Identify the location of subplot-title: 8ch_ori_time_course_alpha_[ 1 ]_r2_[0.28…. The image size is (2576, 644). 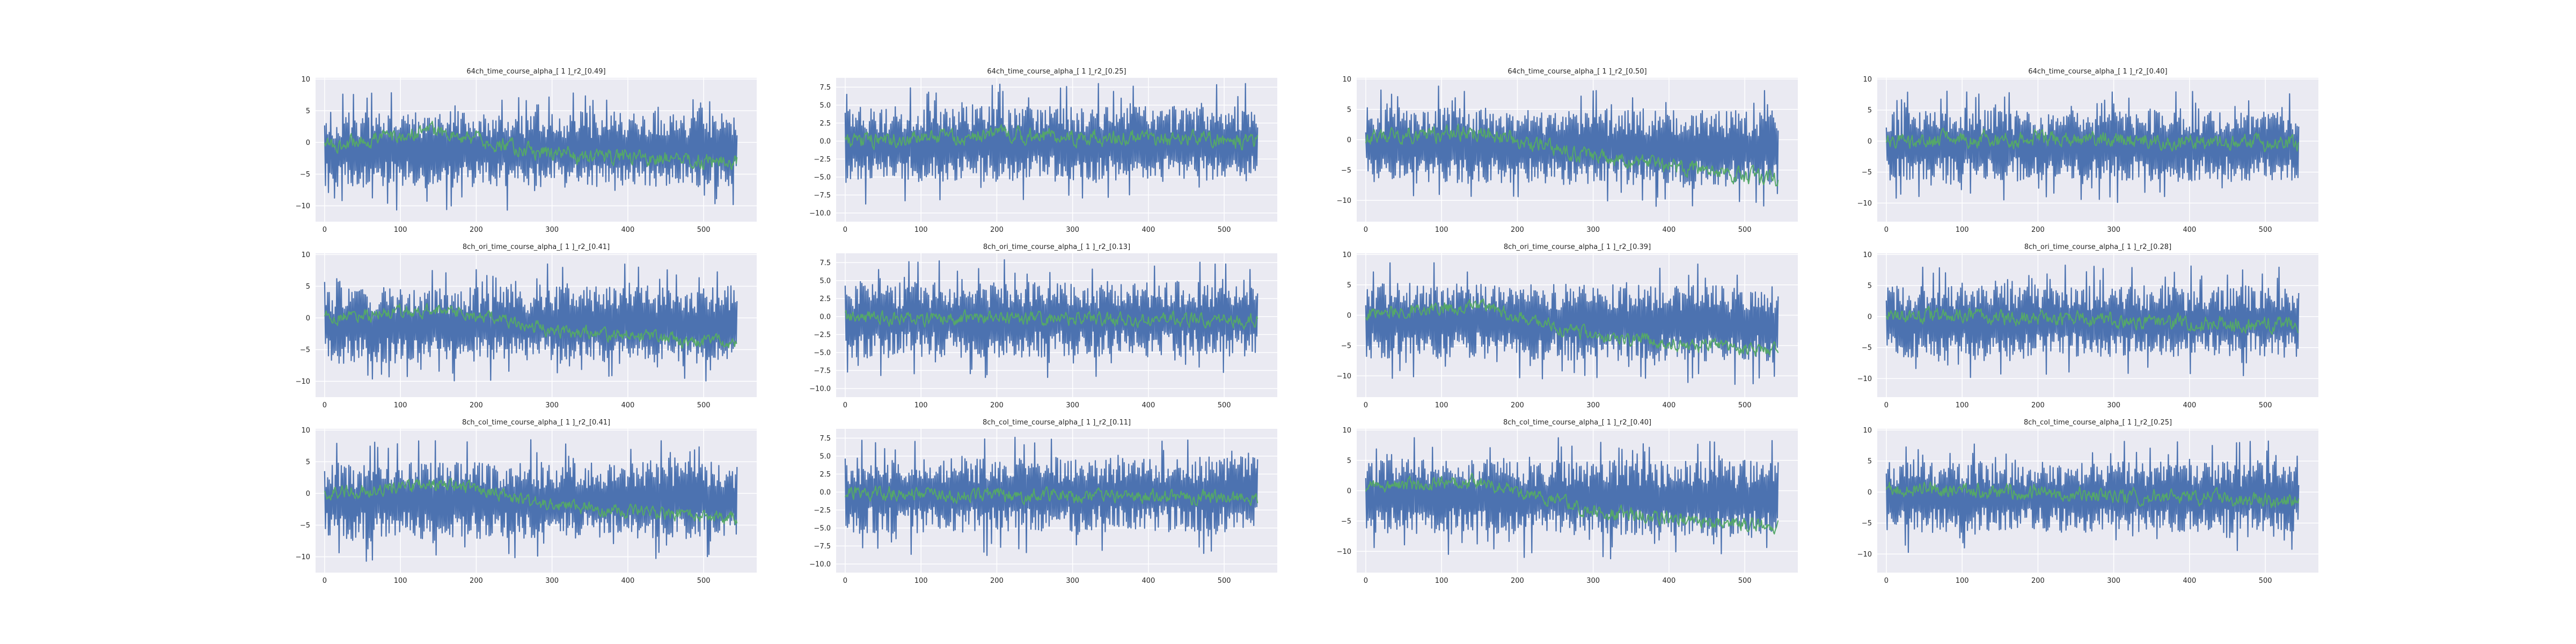
(2097, 247).